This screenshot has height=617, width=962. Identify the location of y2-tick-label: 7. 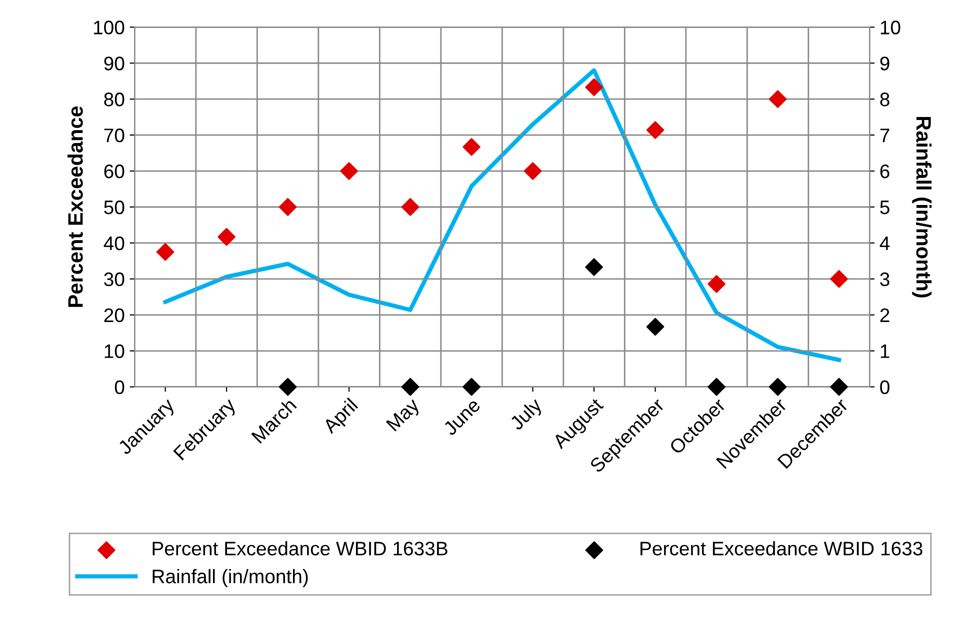
(885, 135).